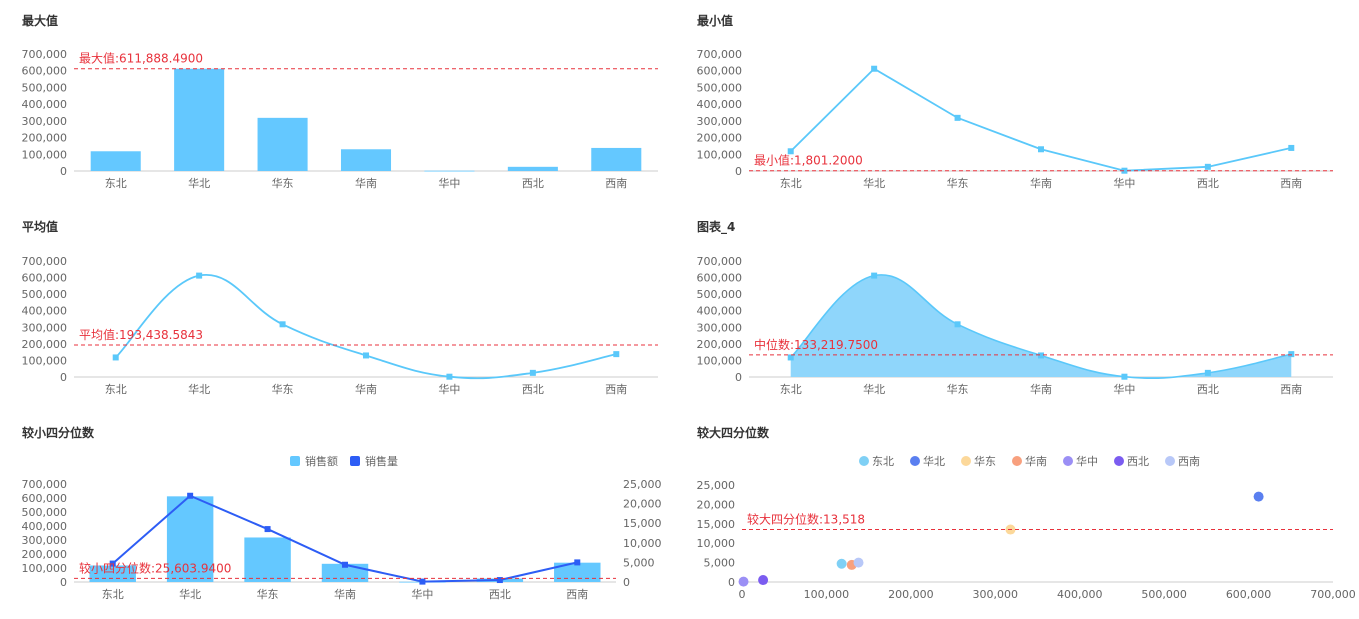 This screenshot has width=1359, height=619. I want to click on x-tick-label: 100,000, so click(827, 594).